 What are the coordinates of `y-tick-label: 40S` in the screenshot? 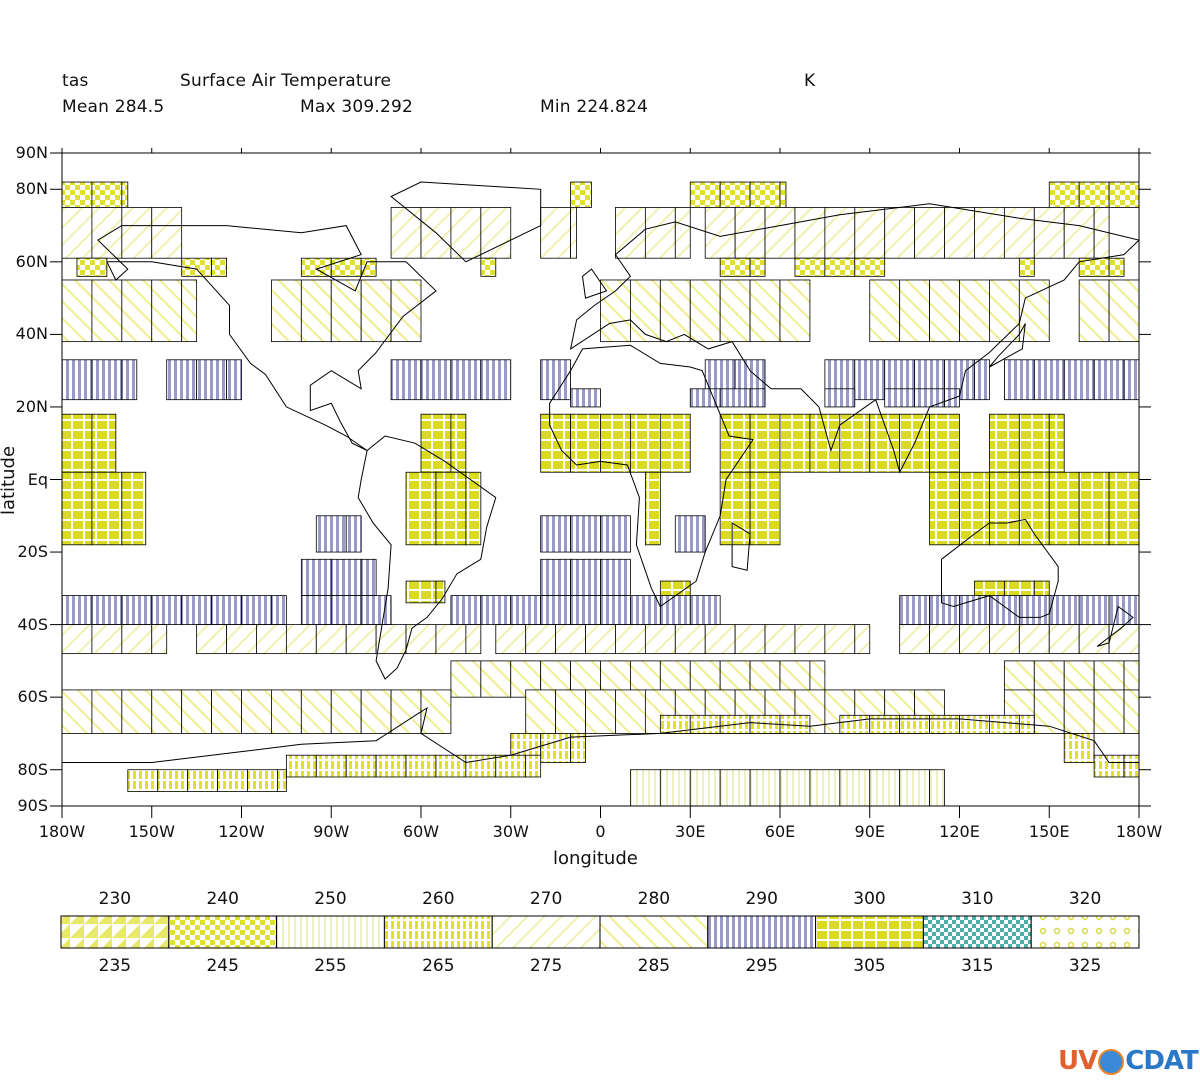 It's located at (32, 624).